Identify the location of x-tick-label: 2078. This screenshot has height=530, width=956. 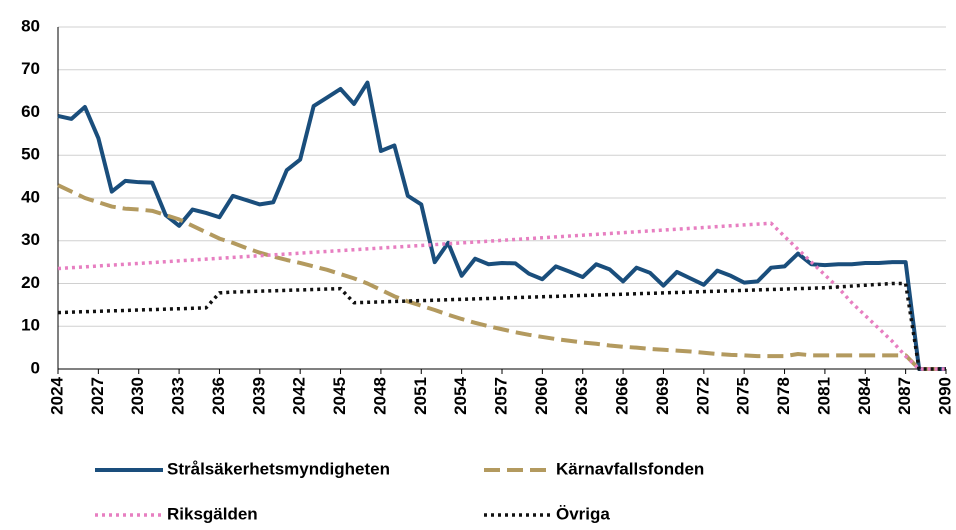
(783, 396).